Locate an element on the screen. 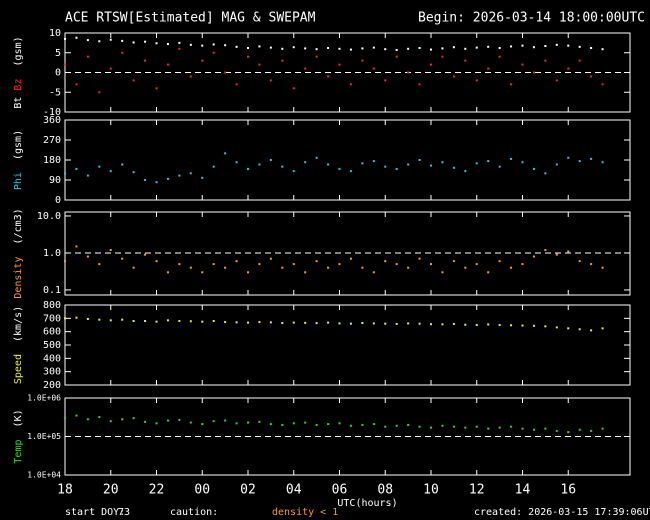 The width and height of the screenshot is (650, 520). y-tick-label: 180 is located at coordinates (52, 160).